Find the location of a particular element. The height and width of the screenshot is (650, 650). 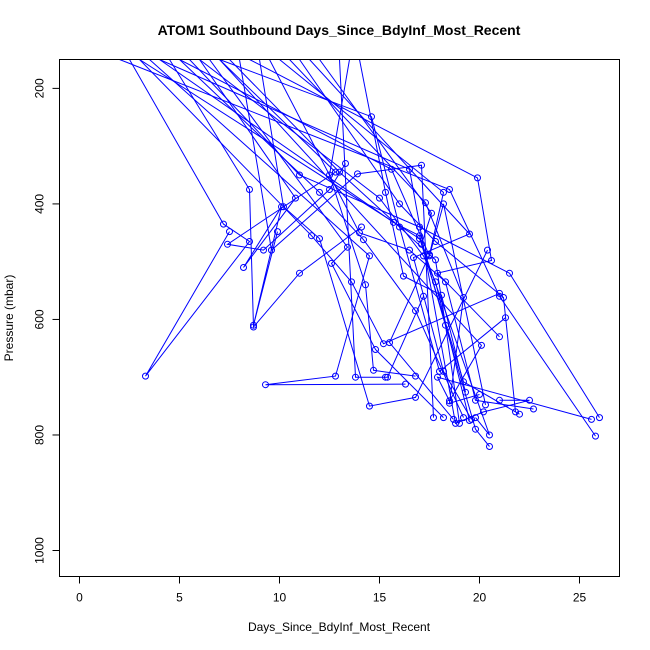

x-tick-label: 20 is located at coordinates (480, 598).